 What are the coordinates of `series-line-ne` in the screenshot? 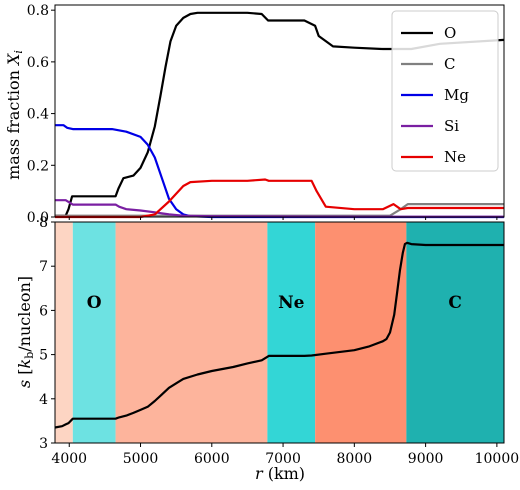 It's located at (279, 198).